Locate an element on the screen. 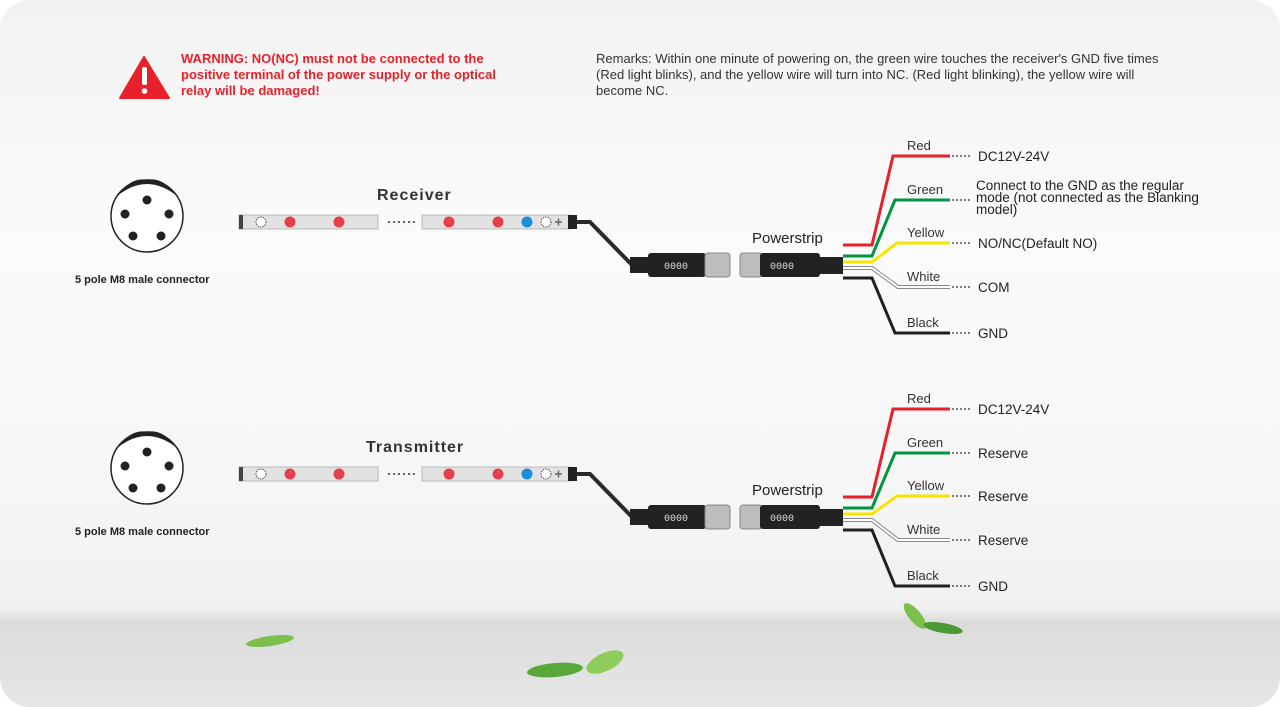  sensor-title: Receiver is located at coordinates (414, 195).